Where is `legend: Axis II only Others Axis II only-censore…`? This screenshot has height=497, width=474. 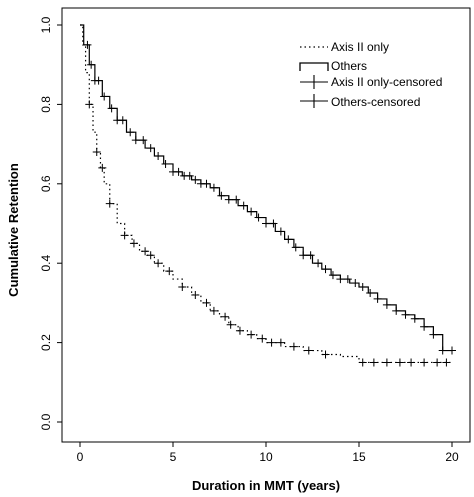 legend: Axis II only Others Axis II only-censore… is located at coordinates (370, 74).